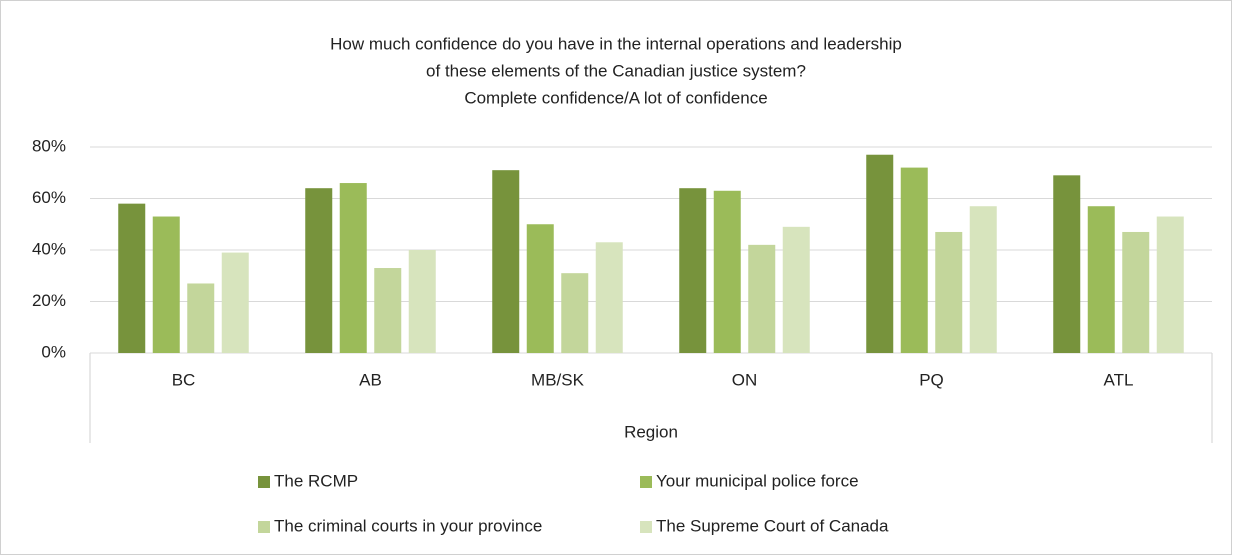 The image size is (1233, 556). What do you see at coordinates (49, 248) in the screenshot?
I see `y-tick-label: 40%` at bounding box center [49, 248].